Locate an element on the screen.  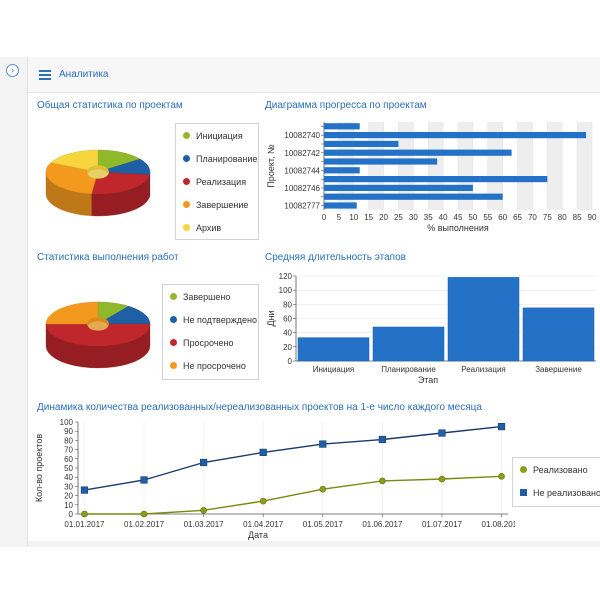
legend-item: Реализовано is located at coordinates (556, 469).